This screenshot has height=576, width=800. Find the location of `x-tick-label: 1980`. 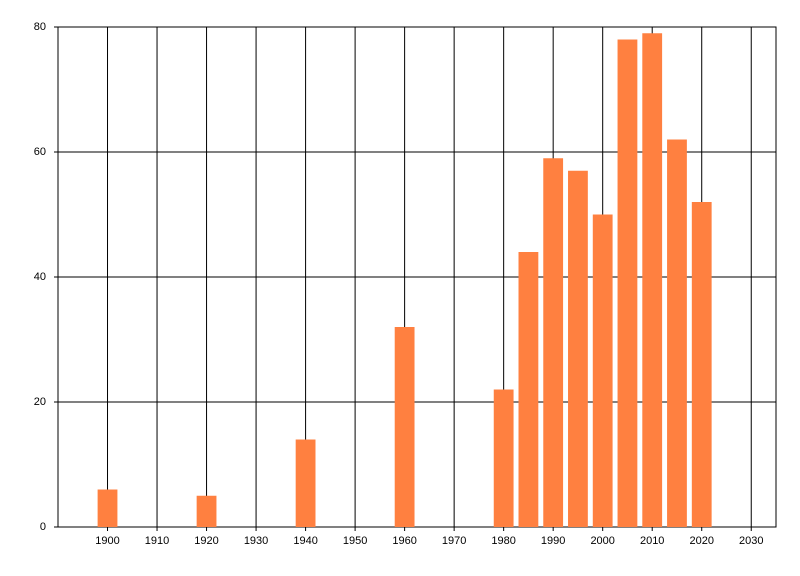

x-tick-label: 1980 is located at coordinates (503, 541).